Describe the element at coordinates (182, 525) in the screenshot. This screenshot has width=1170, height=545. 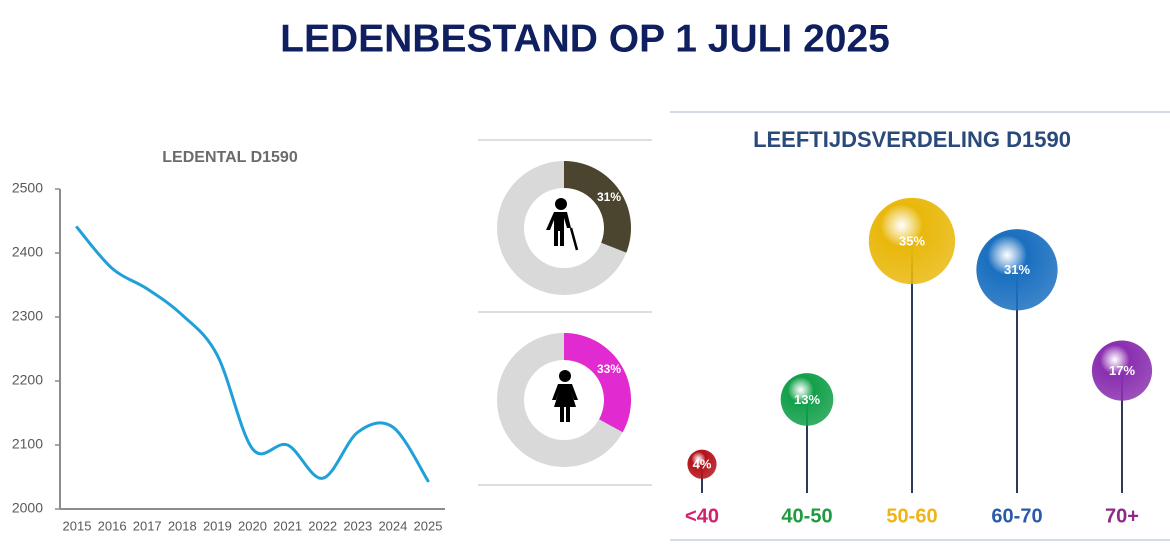
I see `x-tick-label: 2018` at that location.